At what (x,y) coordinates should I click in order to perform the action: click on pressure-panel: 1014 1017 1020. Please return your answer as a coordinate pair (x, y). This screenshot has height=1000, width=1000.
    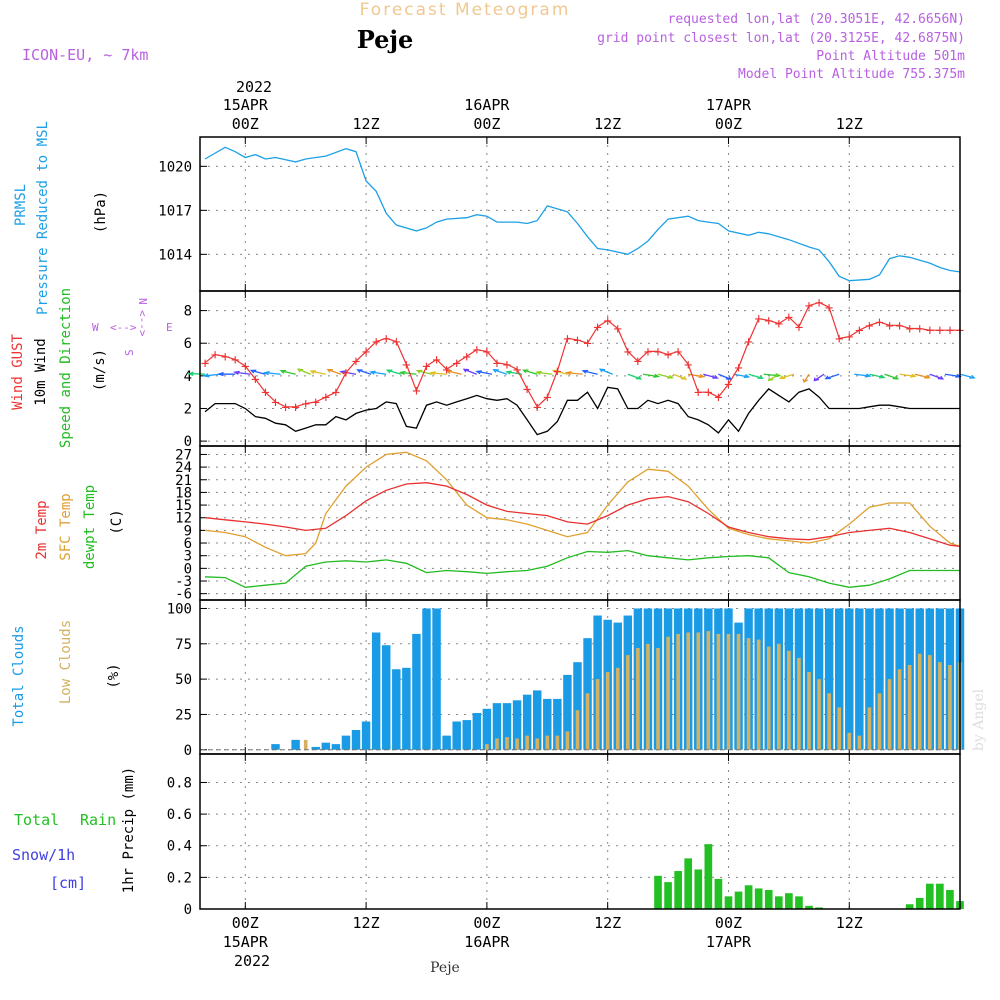
    Looking at the image, I should click on (559, 214).